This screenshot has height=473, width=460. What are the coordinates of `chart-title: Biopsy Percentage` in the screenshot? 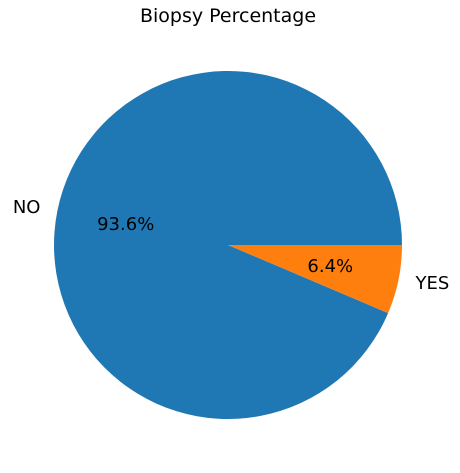 It's located at (228, 16).